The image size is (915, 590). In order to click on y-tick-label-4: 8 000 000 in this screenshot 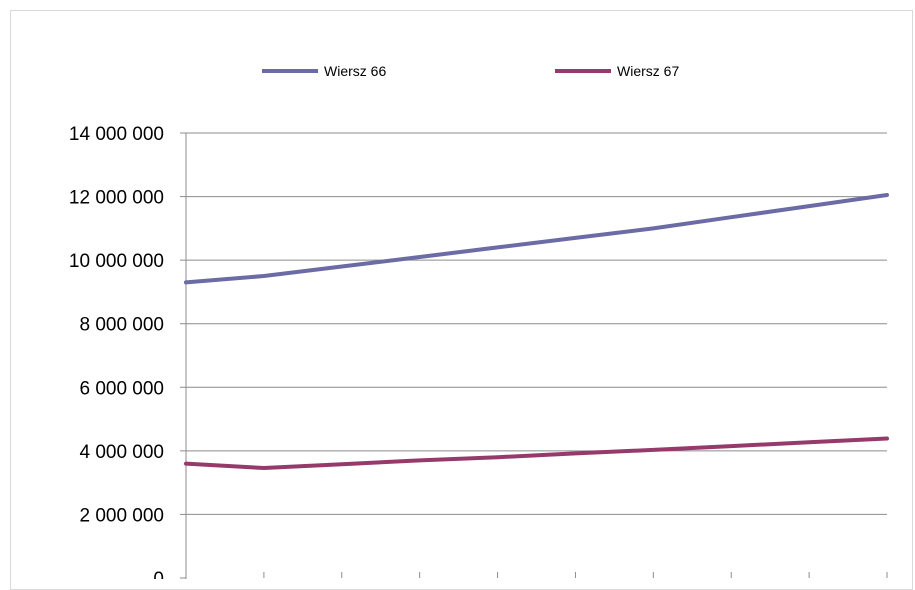, I will do `click(121, 325)`.